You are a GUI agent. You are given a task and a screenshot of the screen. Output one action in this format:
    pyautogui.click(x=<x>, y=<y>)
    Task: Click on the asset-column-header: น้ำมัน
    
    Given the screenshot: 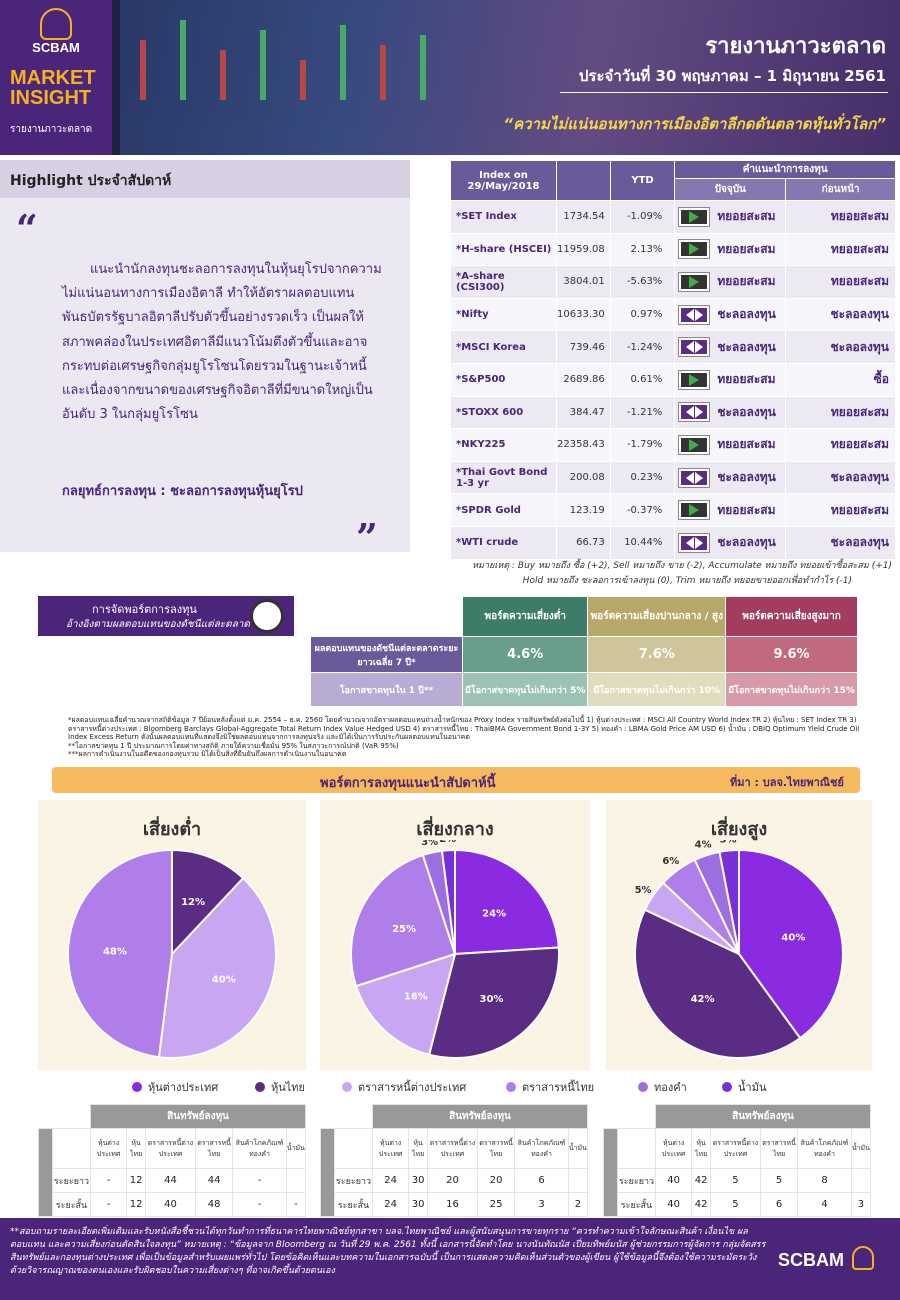 What is the action you would take?
    pyautogui.click(x=296, y=1148)
    